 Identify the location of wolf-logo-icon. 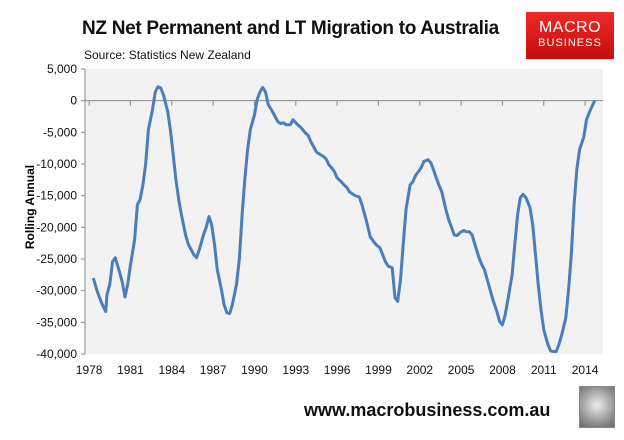
(597, 407).